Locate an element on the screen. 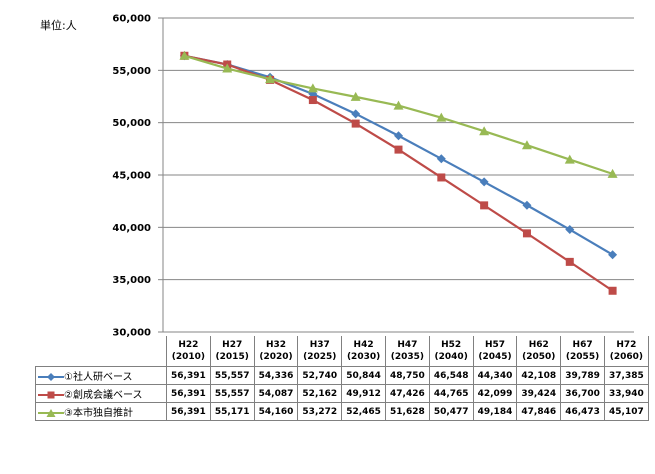 This screenshot has height=474, width=655. data-label: 54,336 is located at coordinates (276, 375).